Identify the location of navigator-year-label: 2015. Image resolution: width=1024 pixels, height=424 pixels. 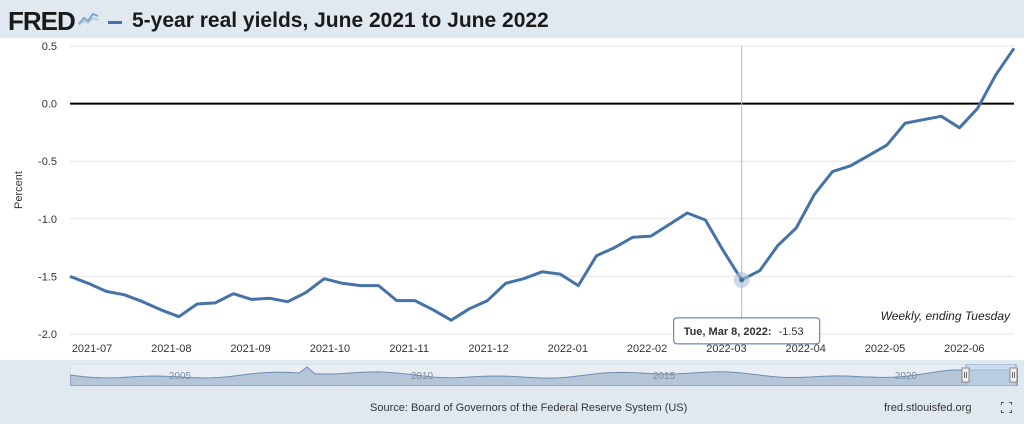
(664, 376).